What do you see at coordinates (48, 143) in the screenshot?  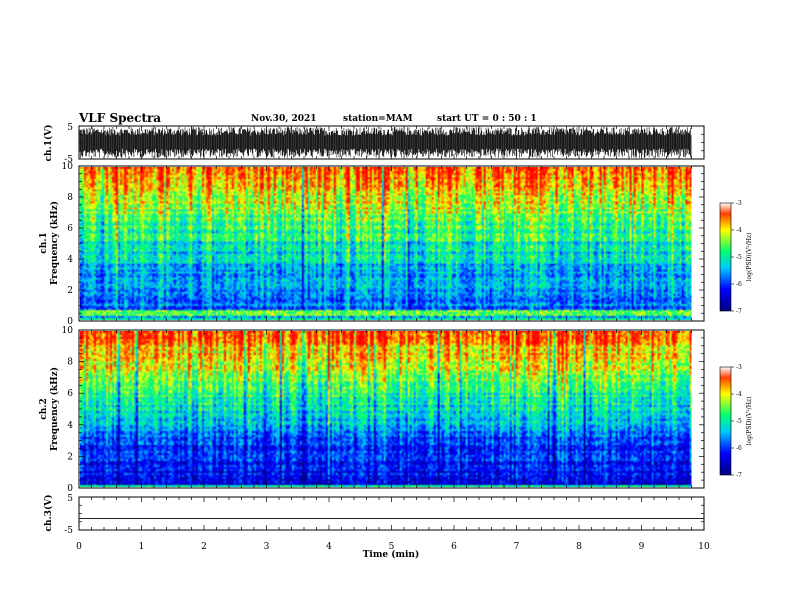 I see `ch1-ylabel: ch.1(V)` at bounding box center [48, 143].